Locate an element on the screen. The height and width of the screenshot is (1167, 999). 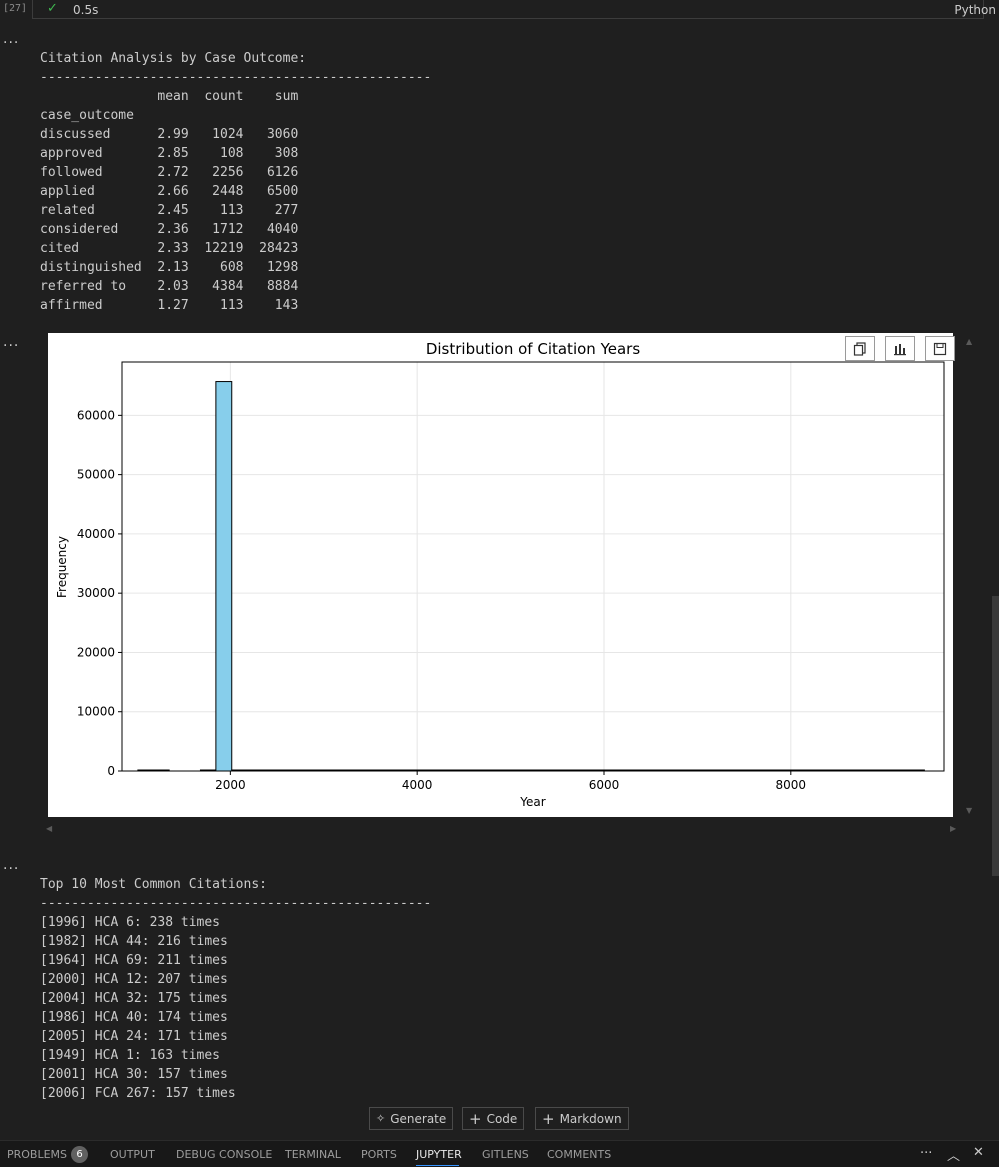
more-actions-icon: ··· is located at coordinates (926, 1153).